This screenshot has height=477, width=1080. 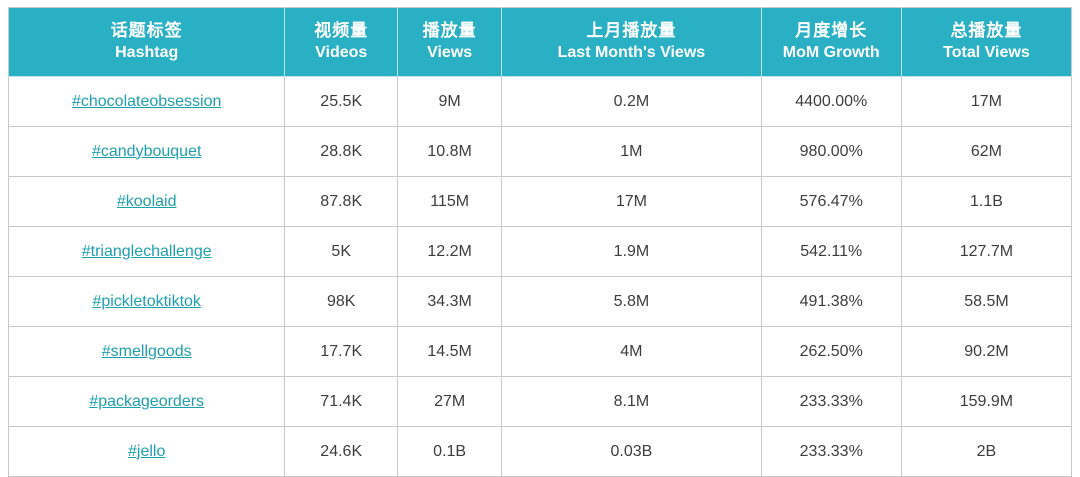 I want to click on cell-mom-growth: 980.00%, so click(x=831, y=151).